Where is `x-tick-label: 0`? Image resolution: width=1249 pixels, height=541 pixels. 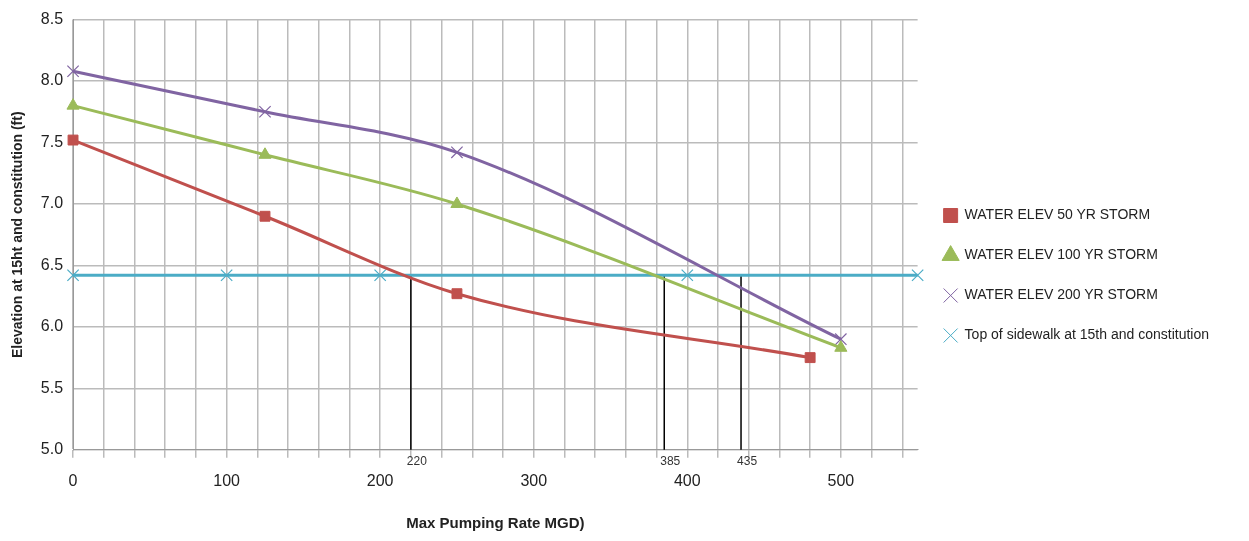
x-tick-label: 0 is located at coordinates (73, 480).